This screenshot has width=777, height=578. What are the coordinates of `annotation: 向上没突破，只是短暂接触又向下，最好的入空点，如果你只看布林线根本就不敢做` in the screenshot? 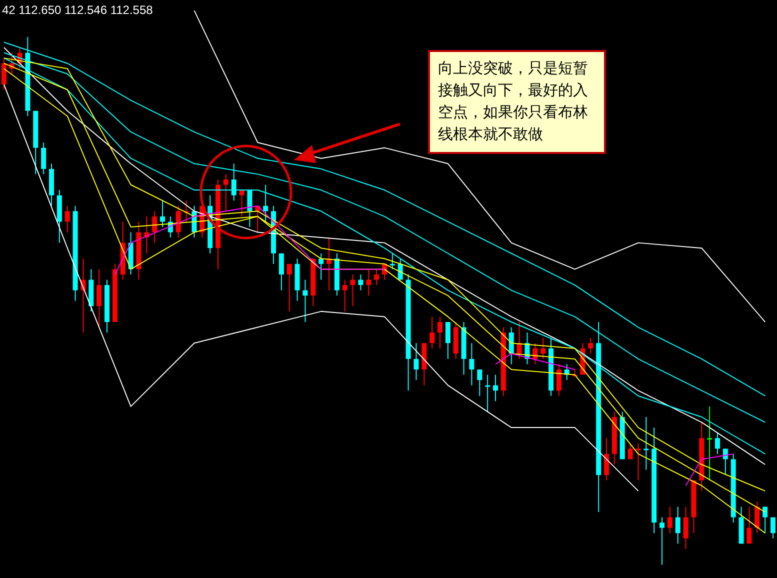 It's located at (517, 102).